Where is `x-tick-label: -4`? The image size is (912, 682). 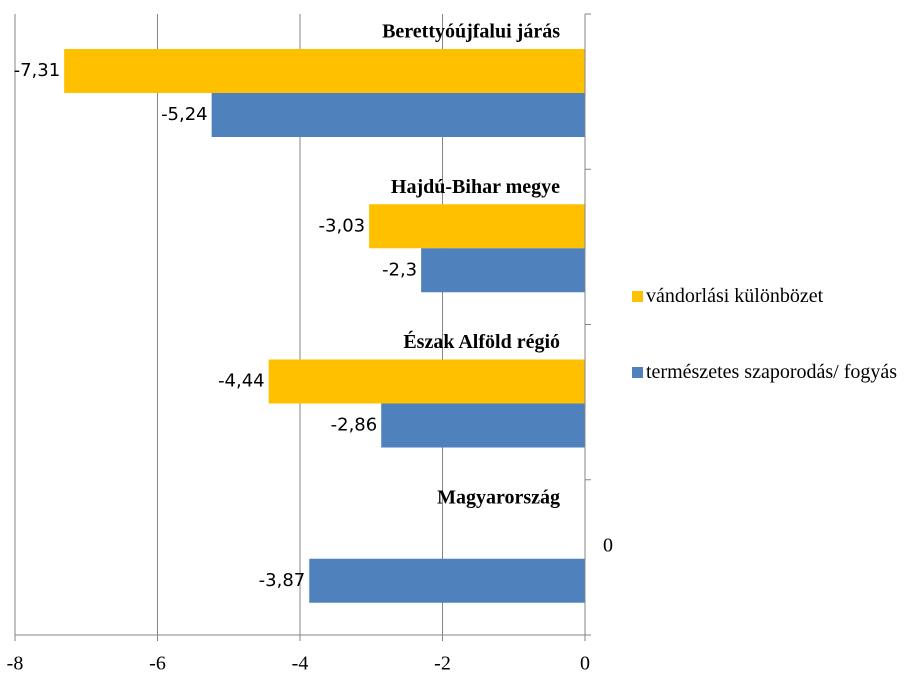
x-tick-label: -4 is located at coordinates (300, 664).